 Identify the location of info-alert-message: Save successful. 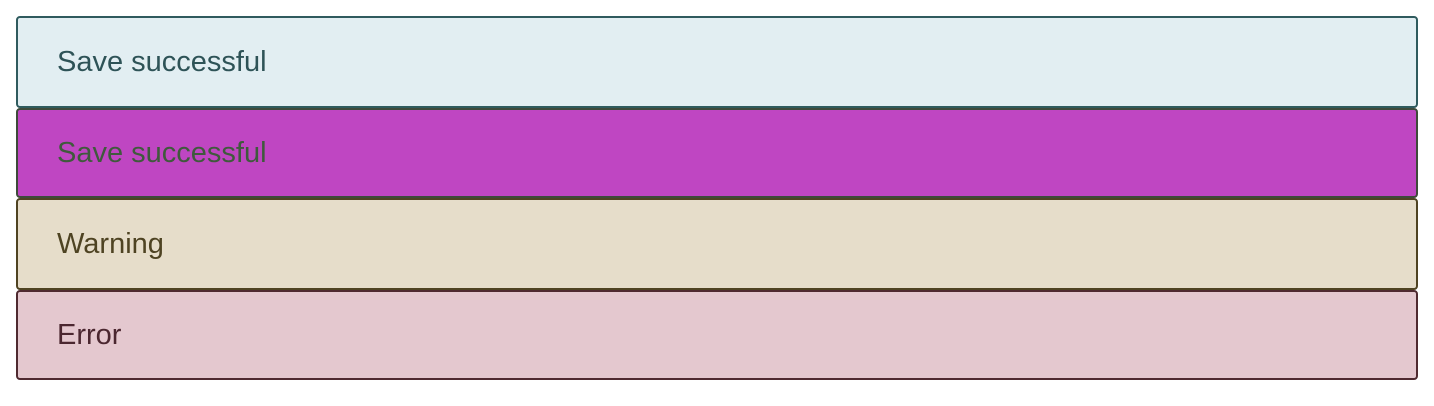
(162, 61).